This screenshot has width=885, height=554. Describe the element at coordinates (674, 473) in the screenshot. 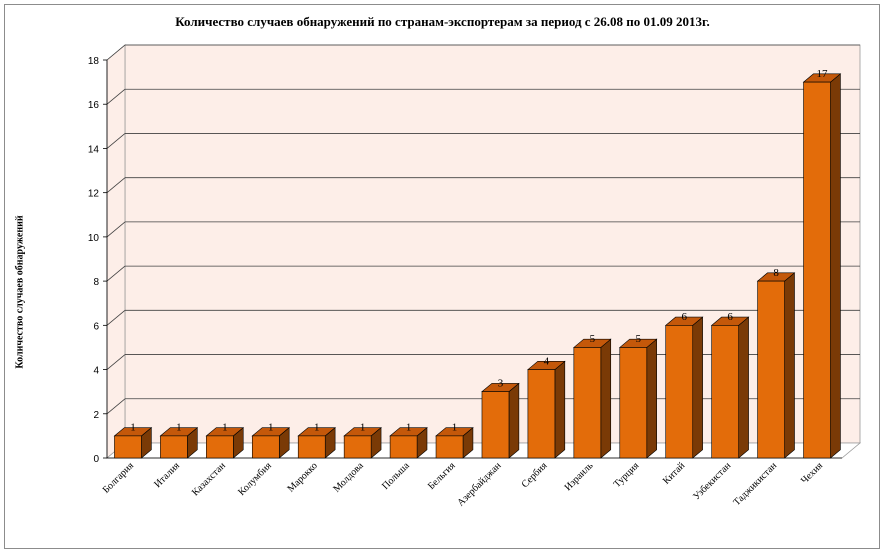

I see `x-tick-label: Китай` at that location.